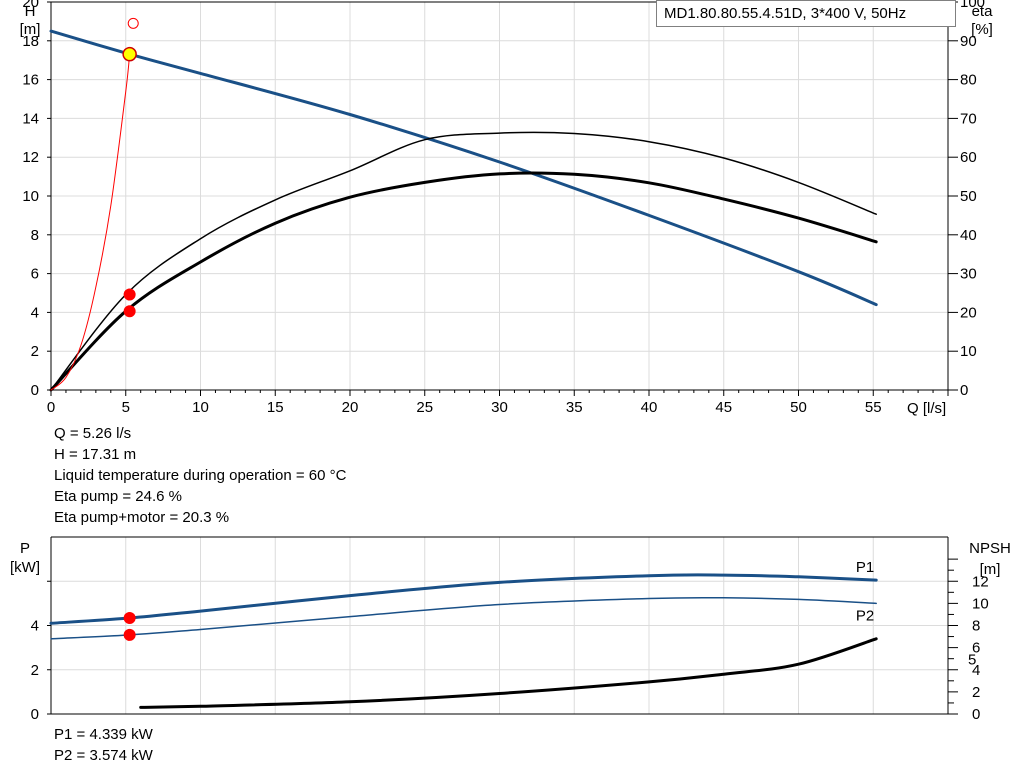 This screenshot has height=781, width=1024. I want to click on best-point-marker, so click(133, 23).